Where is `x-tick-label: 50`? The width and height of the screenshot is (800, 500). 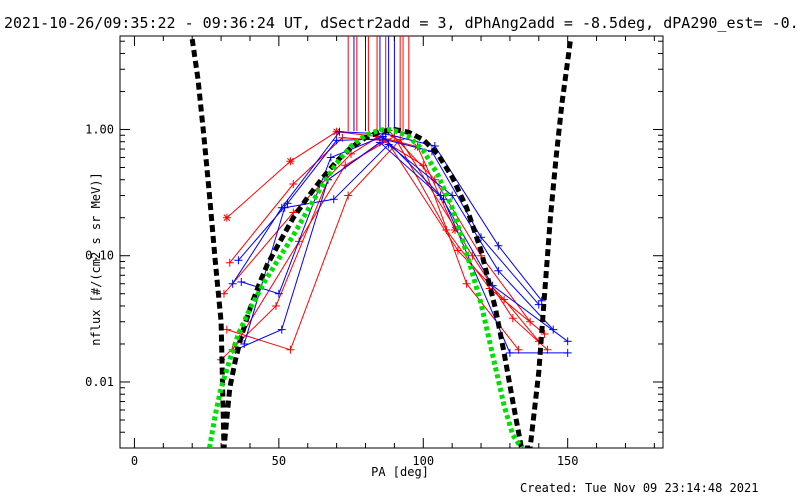 x-tick-label: 50 is located at coordinates (279, 461).